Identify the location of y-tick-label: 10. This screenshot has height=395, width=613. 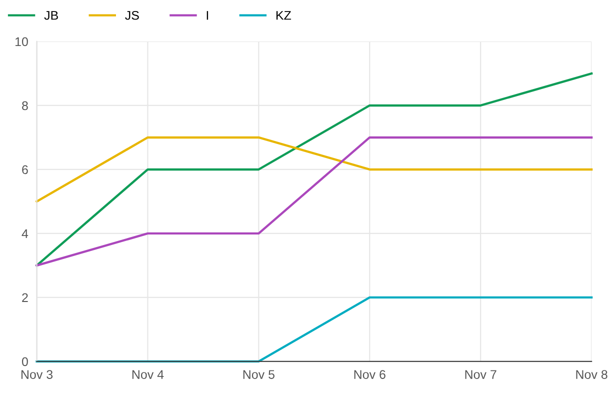
(21, 41).